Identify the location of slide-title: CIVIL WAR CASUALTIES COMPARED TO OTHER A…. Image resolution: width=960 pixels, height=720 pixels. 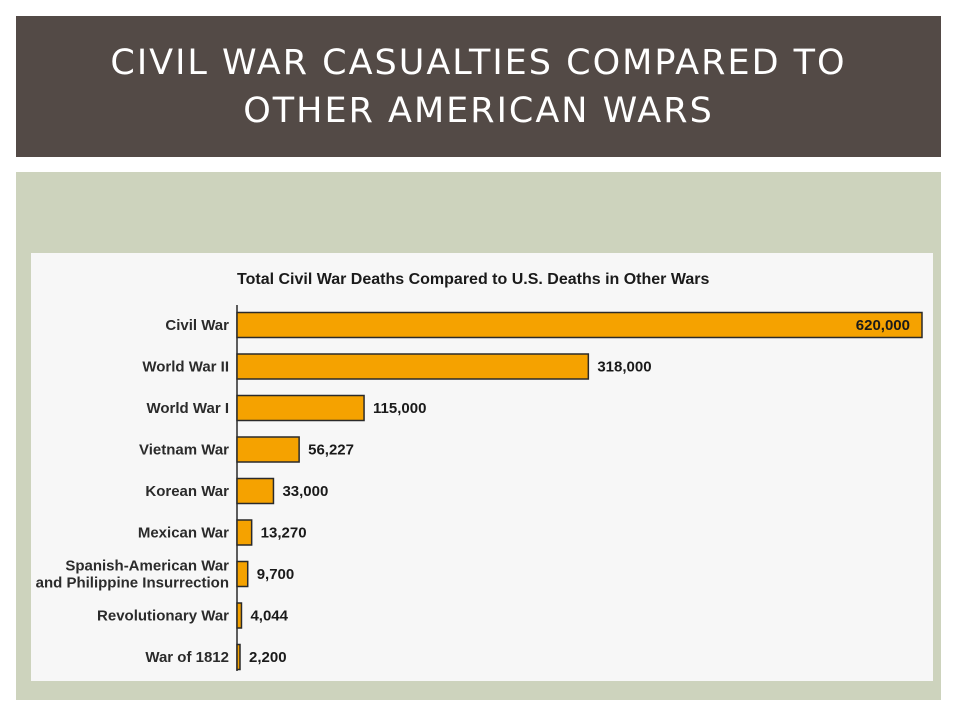
(478, 86).